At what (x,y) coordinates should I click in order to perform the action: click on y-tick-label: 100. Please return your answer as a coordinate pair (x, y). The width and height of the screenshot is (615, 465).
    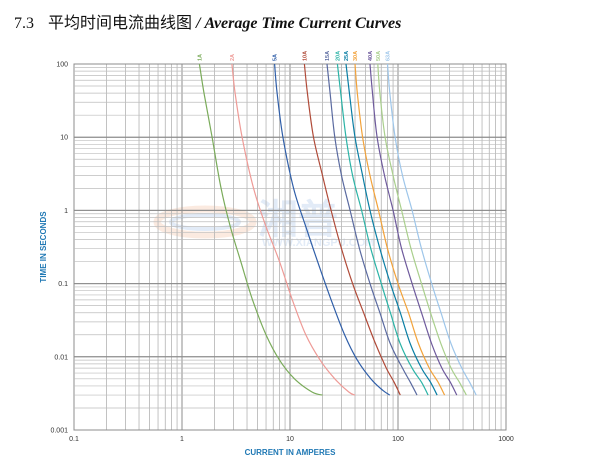
    Looking at the image, I should click on (62, 65).